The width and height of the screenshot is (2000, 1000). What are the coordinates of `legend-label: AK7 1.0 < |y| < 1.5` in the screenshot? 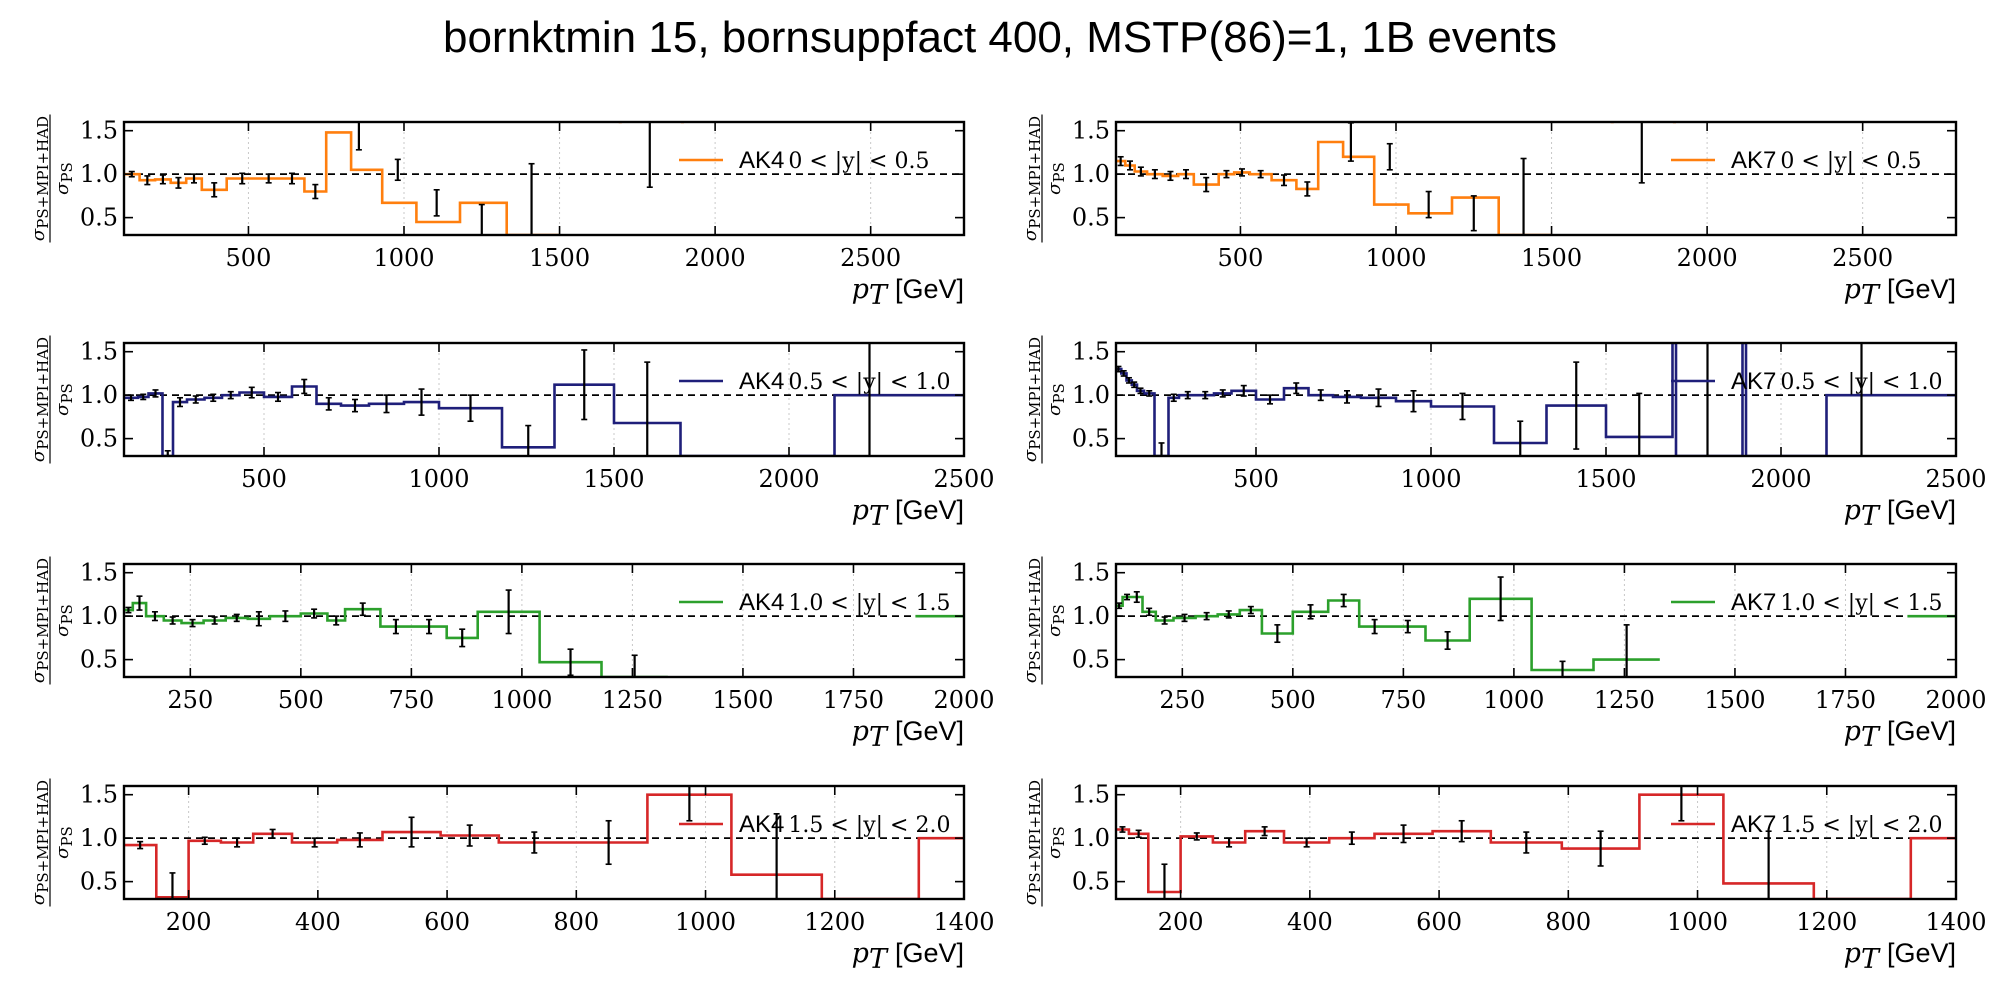 It's located at (1836, 602).